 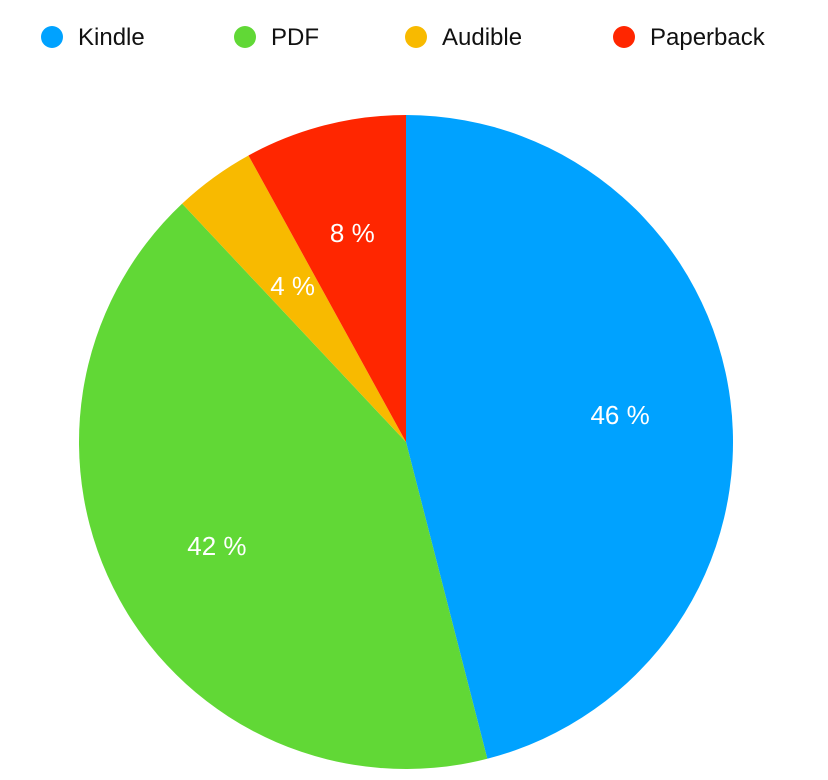 What do you see at coordinates (111, 37) in the screenshot?
I see `legend-label-kindle: Kindle` at bounding box center [111, 37].